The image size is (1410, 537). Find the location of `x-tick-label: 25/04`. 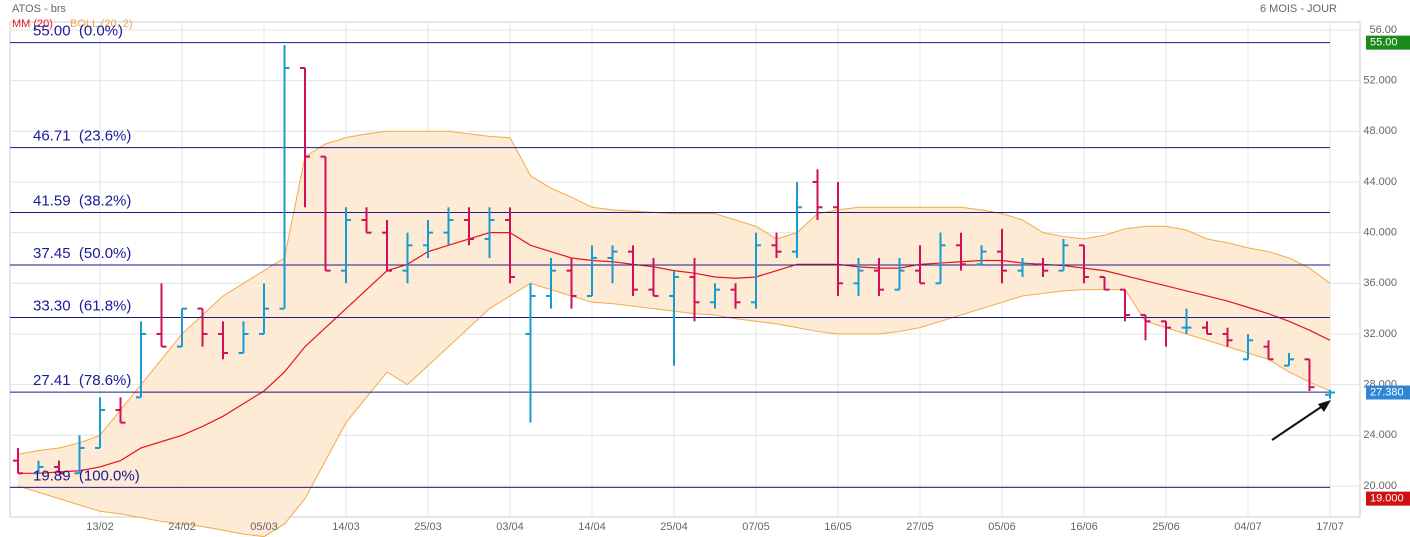

x-tick-label: 25/04 is located at coordinates (674, 527).